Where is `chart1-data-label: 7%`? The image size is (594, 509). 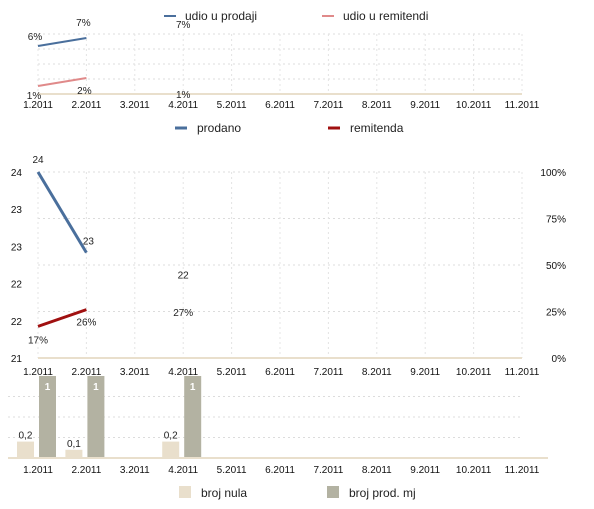
chart1-data-label: 7% is located at coordinates (83, 23).